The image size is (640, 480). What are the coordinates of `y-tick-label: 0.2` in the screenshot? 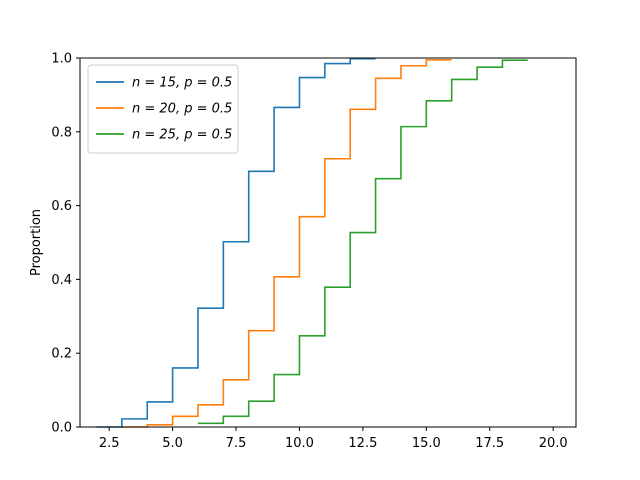 It's located at (61, 354).